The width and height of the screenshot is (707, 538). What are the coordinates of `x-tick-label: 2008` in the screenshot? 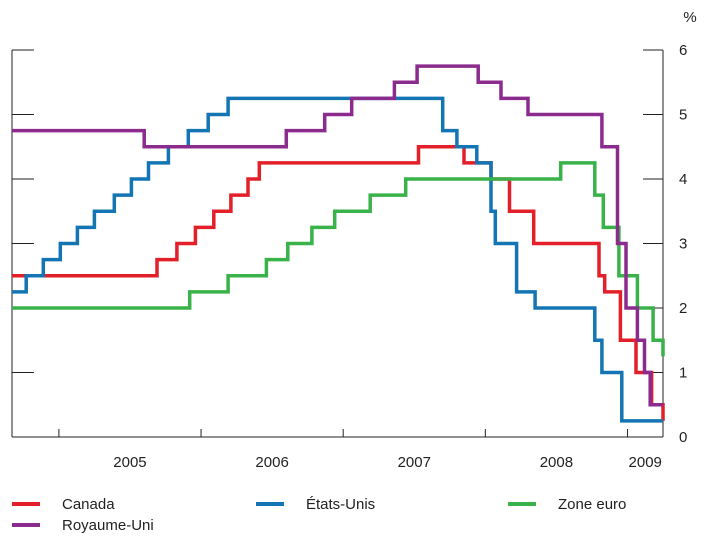 It's located at (556, 462).